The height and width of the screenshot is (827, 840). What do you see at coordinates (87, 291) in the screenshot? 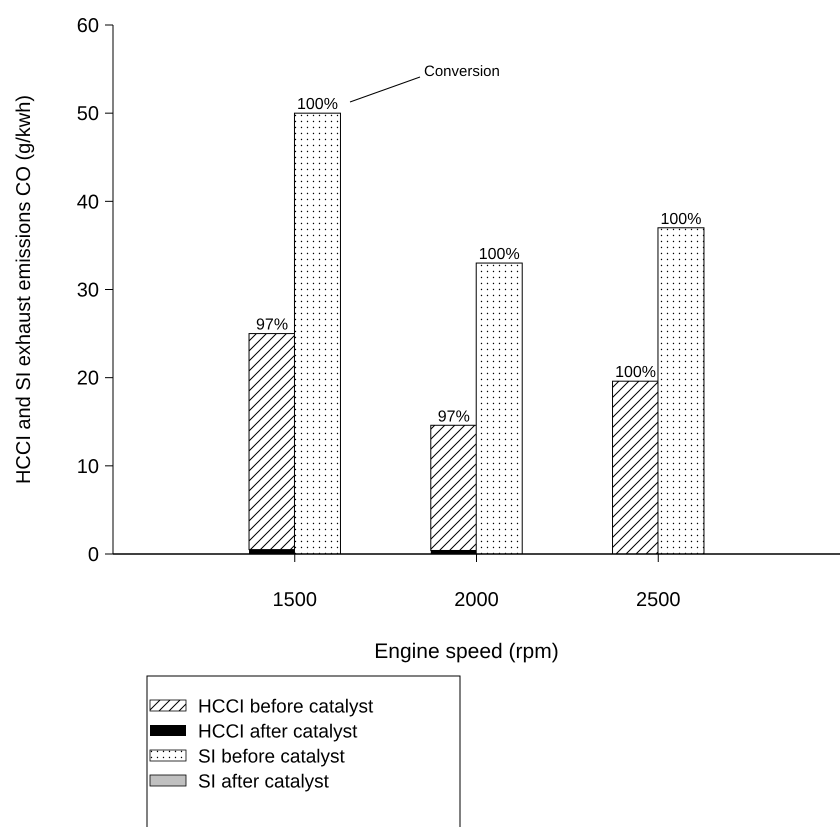
I see `y-tick-label: 30` at bounding box center [87, 291].